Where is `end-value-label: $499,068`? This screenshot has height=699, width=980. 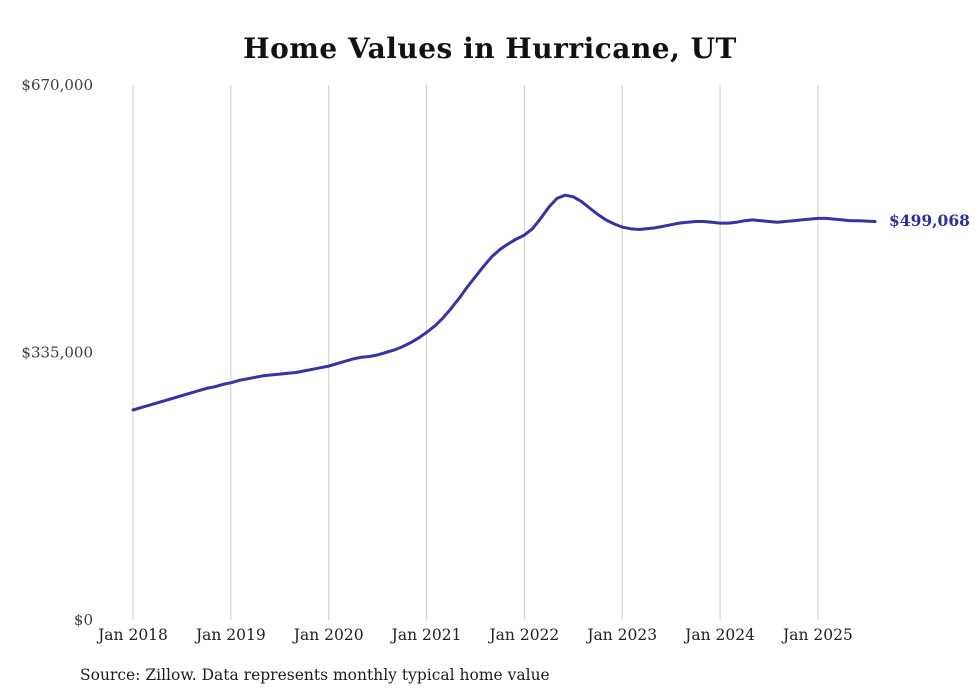
end-value-label: $499,068 is located at coordinates (929, 221).